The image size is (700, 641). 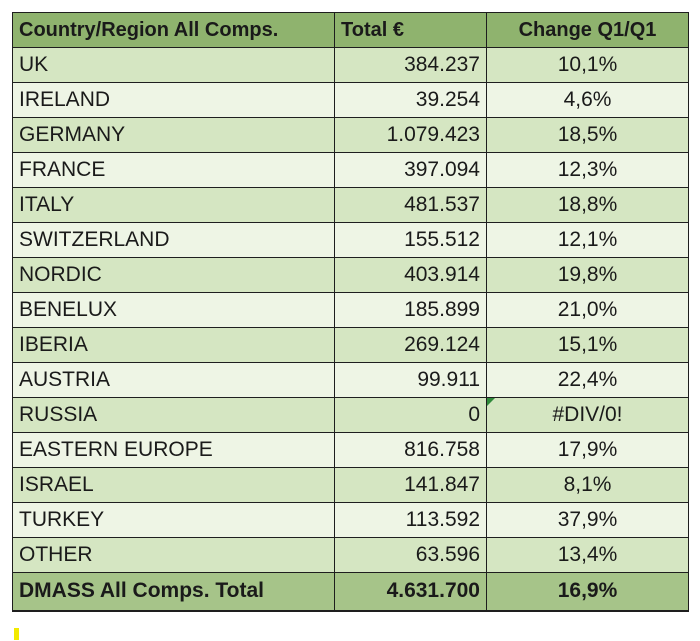 What do you see at coordinates (173, 380) in the screenshot?
I see `country-cell: AUSTRIA` at bounding box center [173, 380].